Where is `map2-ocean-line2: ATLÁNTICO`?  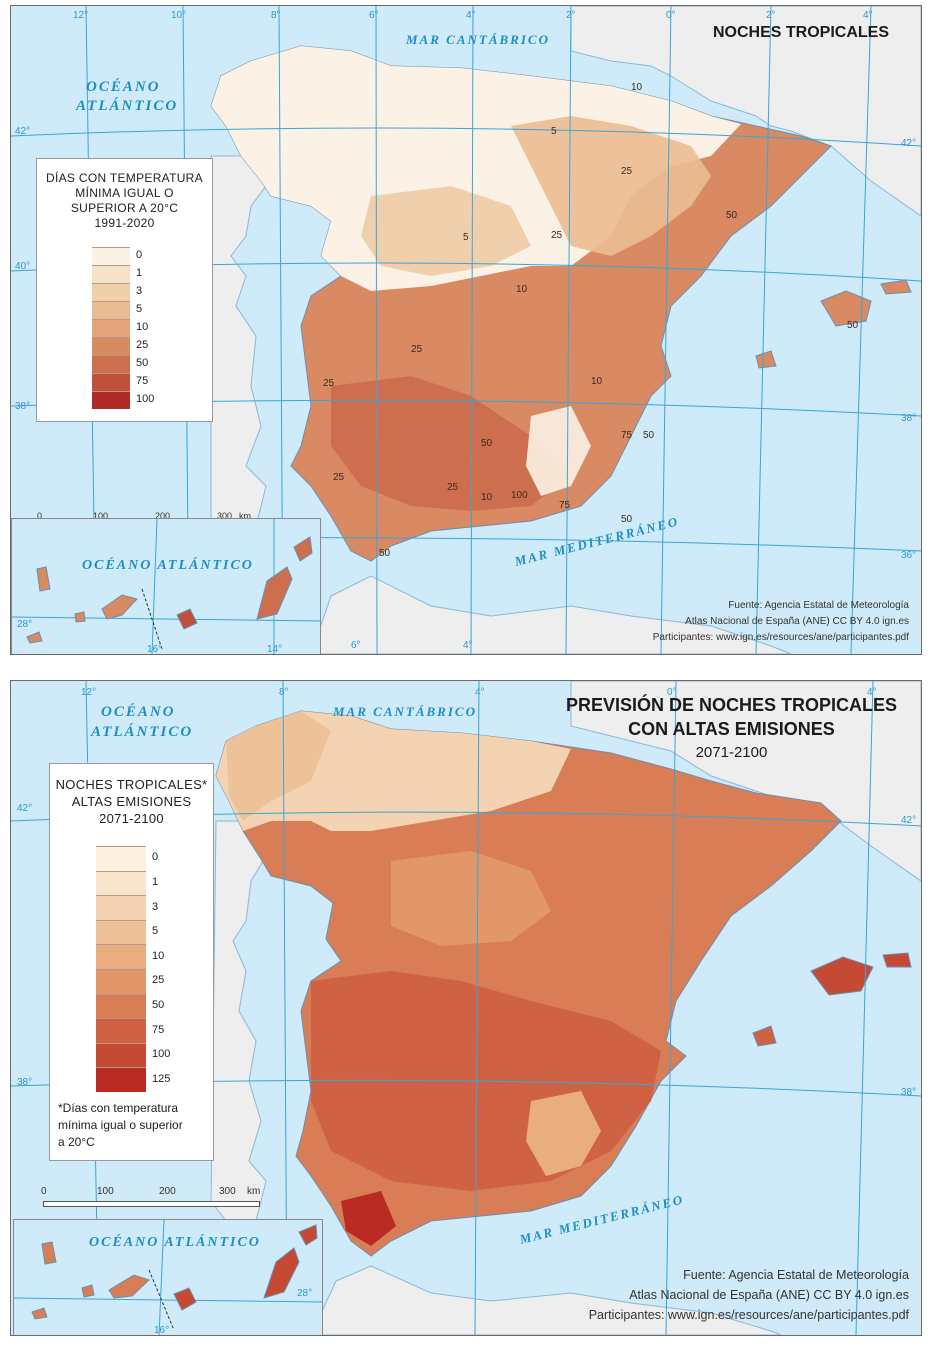
map2-ocean-line2: ATLÁNTICO is located at coordinates (141, 731).